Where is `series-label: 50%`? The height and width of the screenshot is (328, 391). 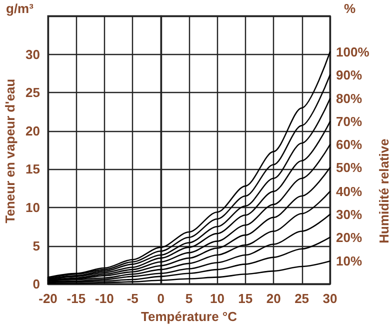
series-label: 50% is located at coordinates (349, 168).